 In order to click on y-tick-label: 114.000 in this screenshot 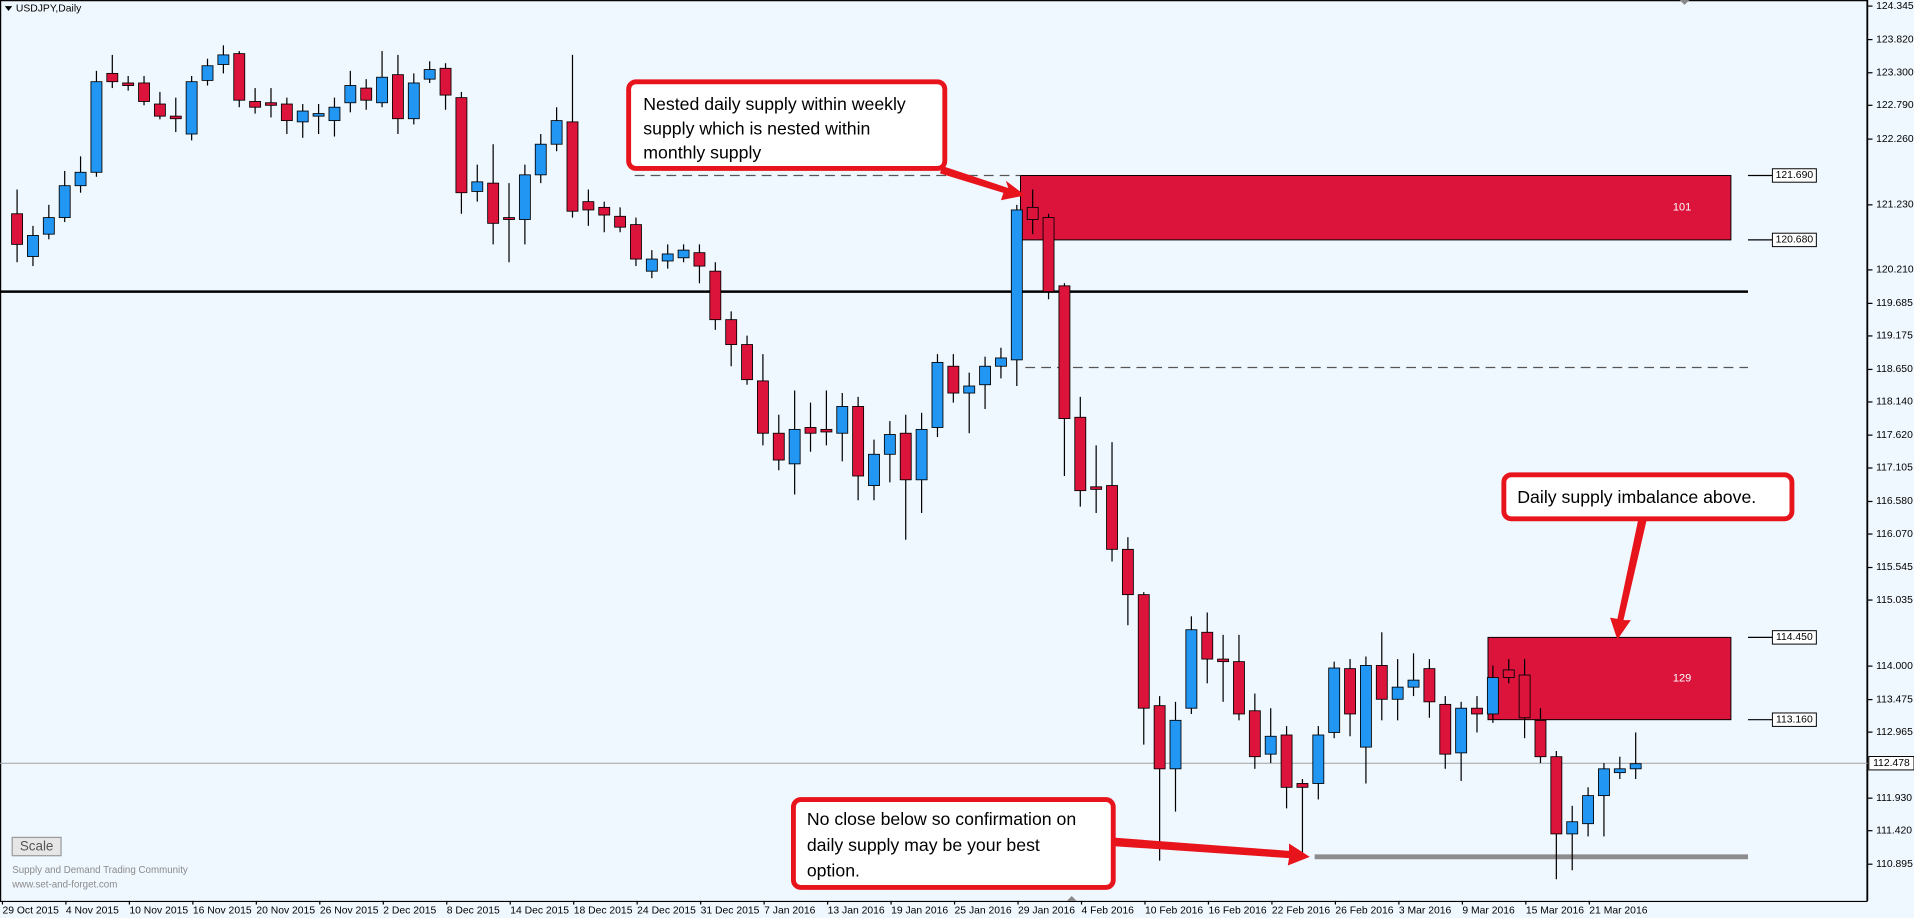, I will do `click(1894, 666)`.